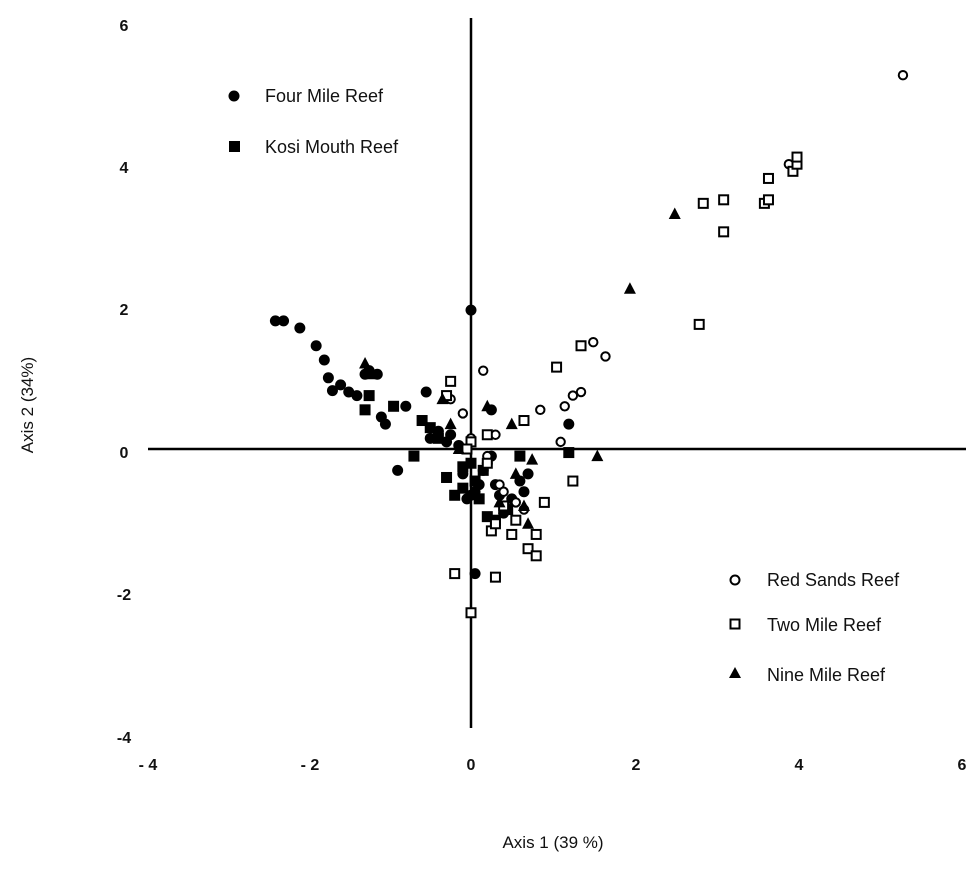 This screenshot has width=971, height=879. I want to click on legend-label-red-sands-reef: Red Sands Reef, so click(833, 580).